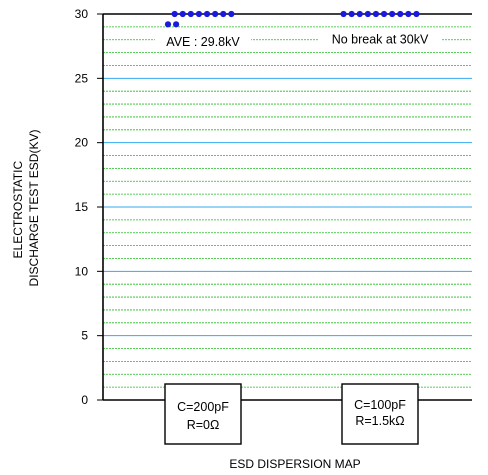  Describe the element at coordinates (82, 78) in the screenshot. I see `y-tick-label: 25` at that location.